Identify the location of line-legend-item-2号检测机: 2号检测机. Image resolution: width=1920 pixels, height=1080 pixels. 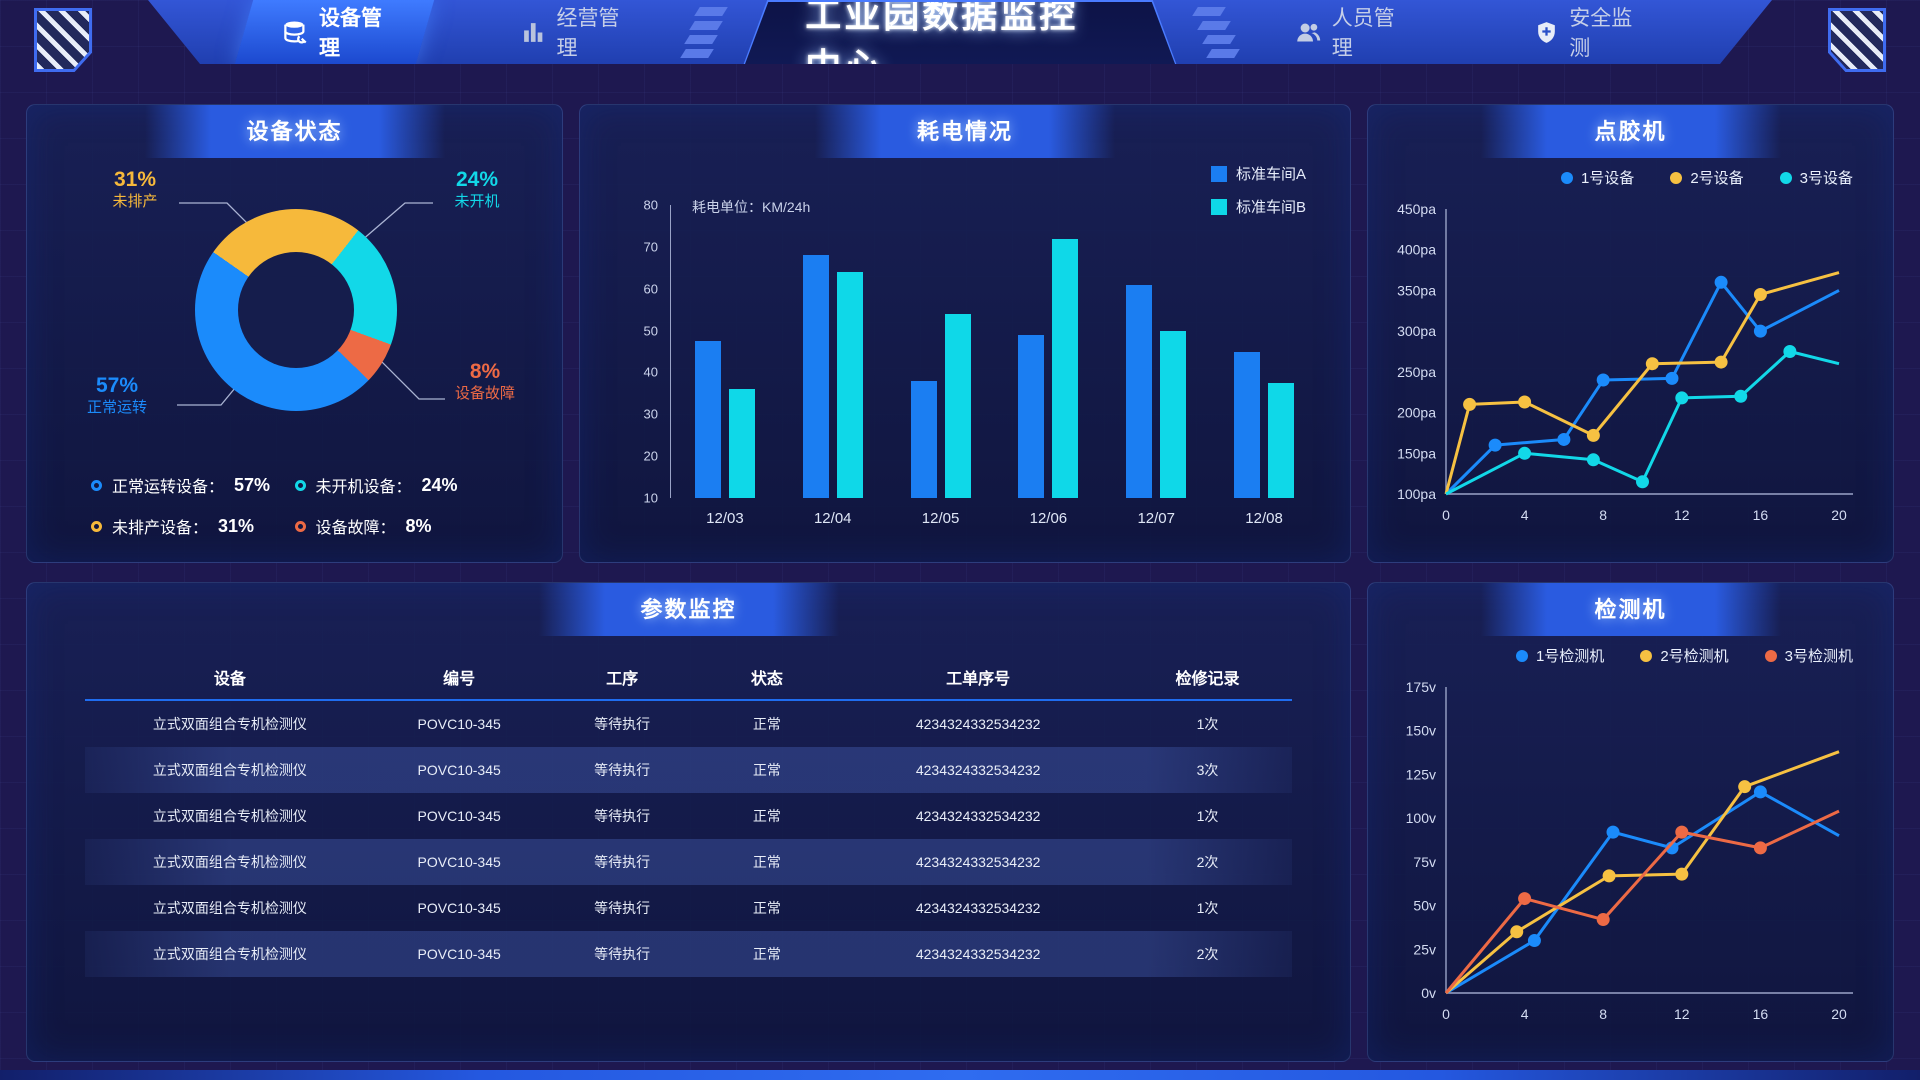
(1684, 655).